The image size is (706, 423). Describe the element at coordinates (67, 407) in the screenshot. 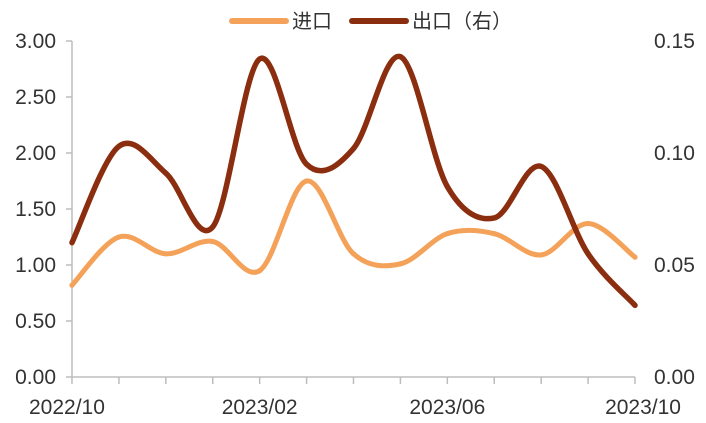

I see `x-tick-label: 2022/10` at that location.